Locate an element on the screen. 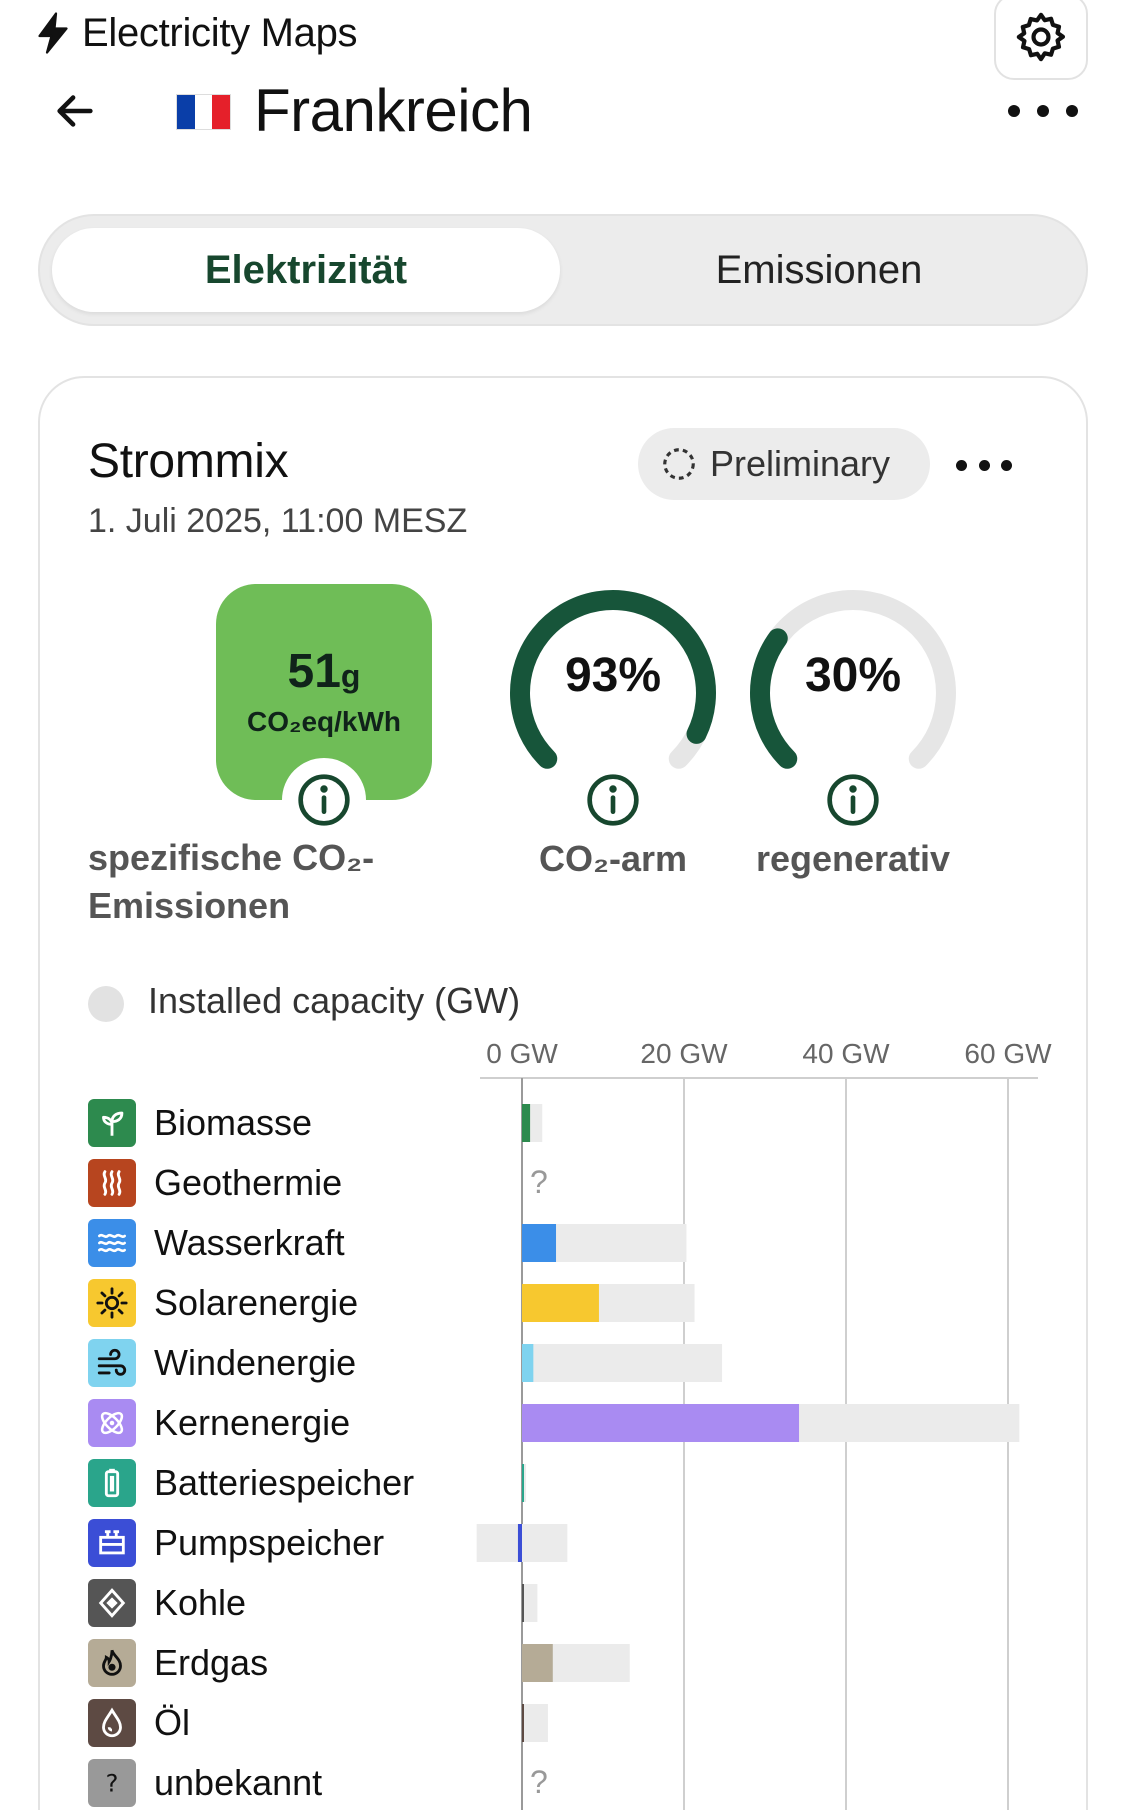  source-row: Windenergie is located at coordinates (222, 1363).